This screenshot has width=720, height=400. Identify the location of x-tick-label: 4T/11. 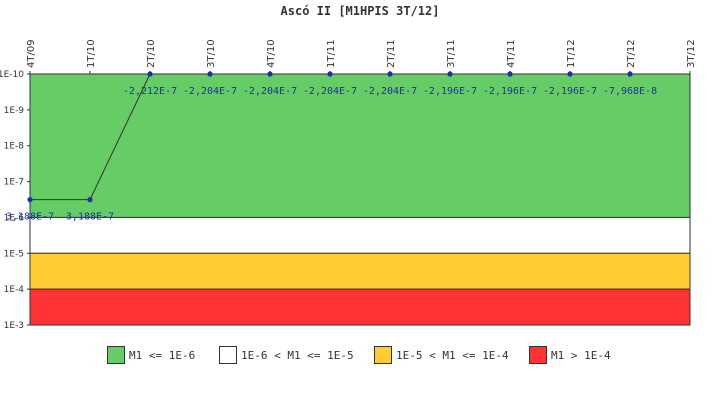
(511, 53).